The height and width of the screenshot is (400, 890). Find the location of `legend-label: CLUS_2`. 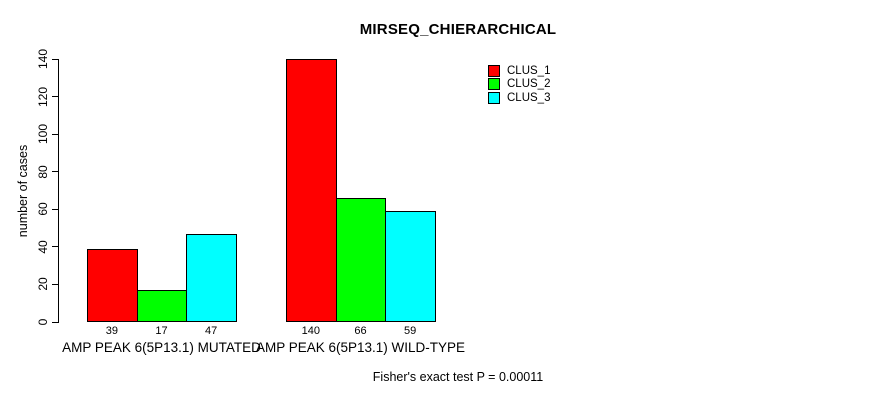

legend-label: CLUS_2 is located at coordinates (529, 84).